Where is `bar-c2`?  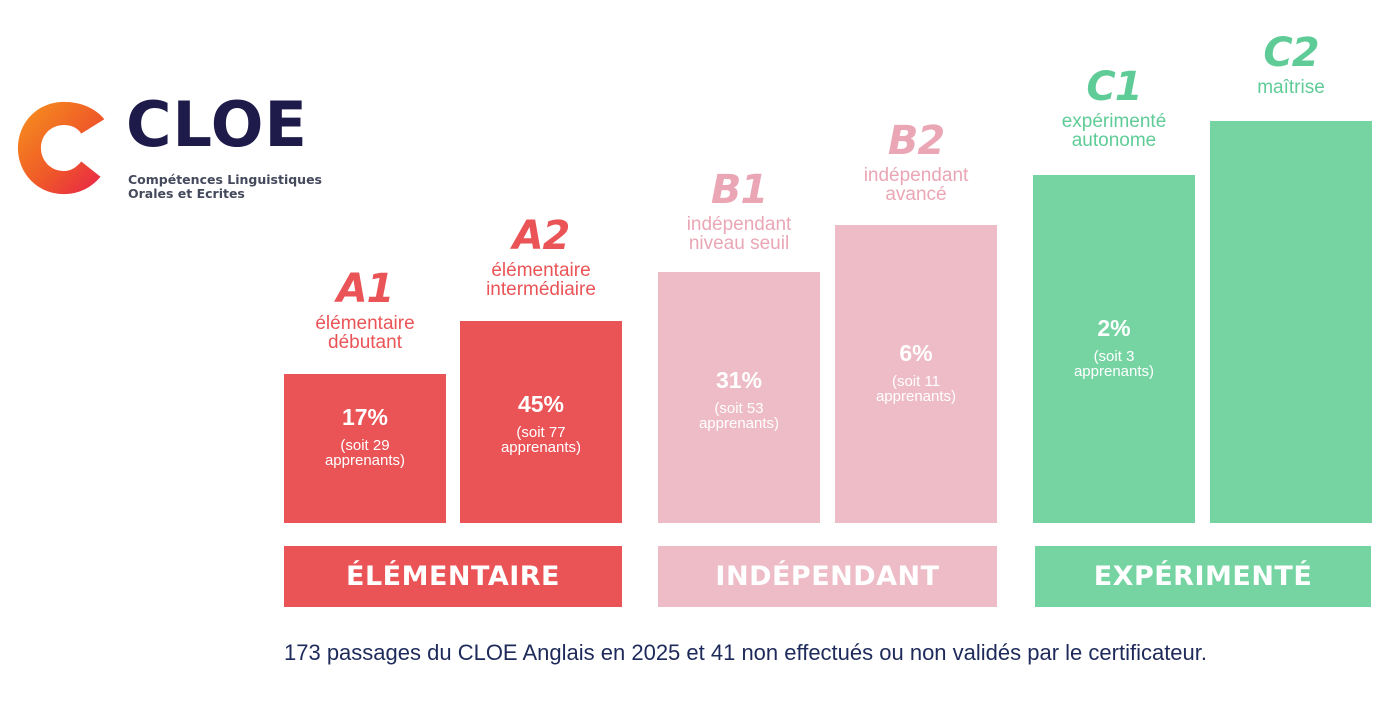
bar-c2 is located at coordinates (1291, 322).